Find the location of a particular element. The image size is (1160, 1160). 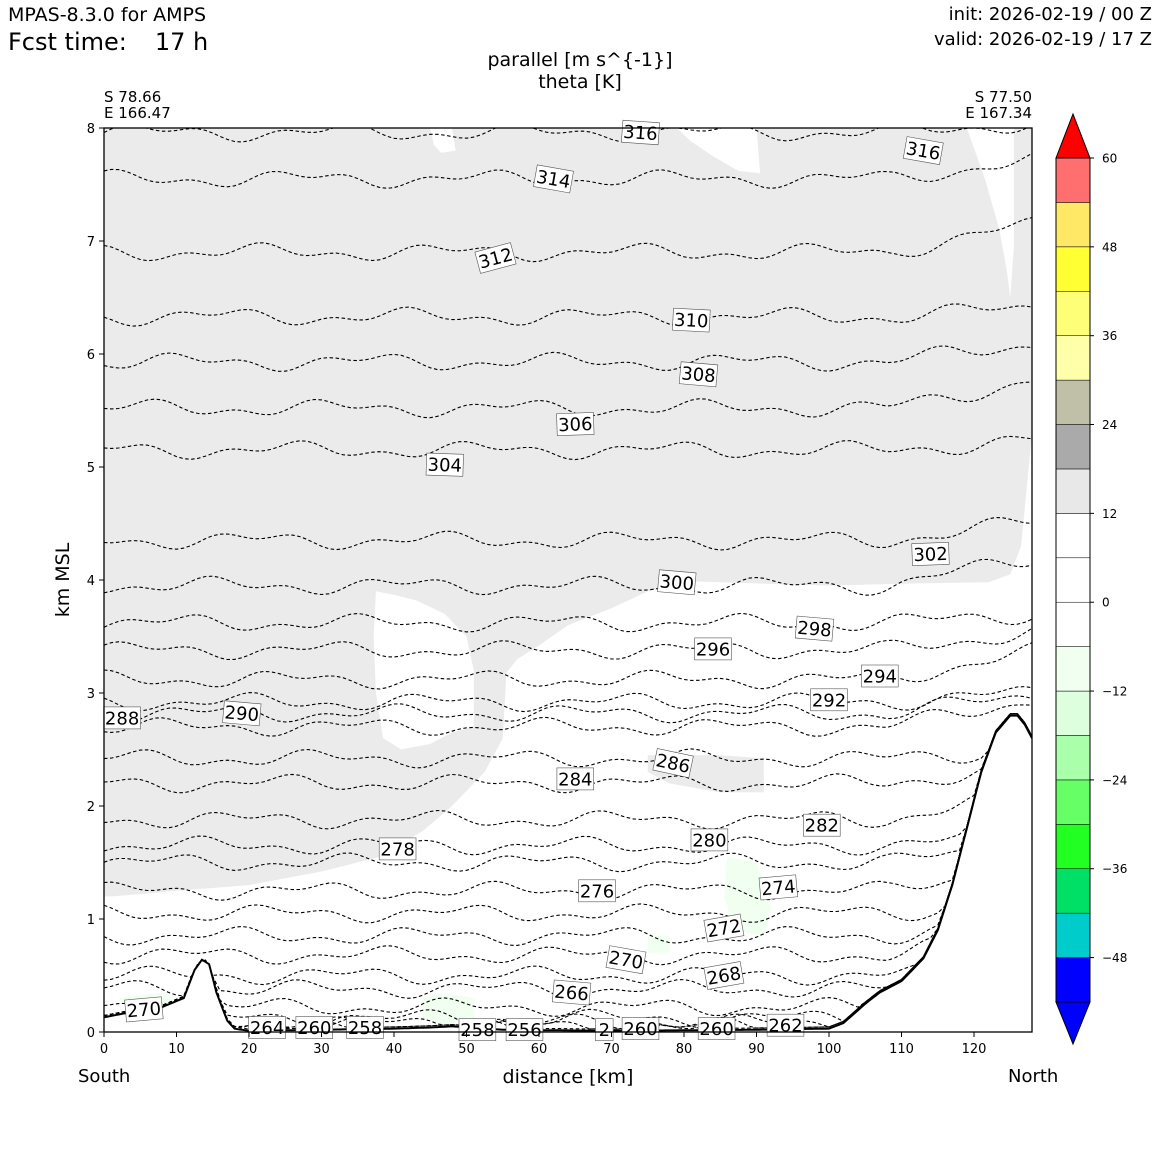

shade-white-pocket is located at coordinates (423, 670).